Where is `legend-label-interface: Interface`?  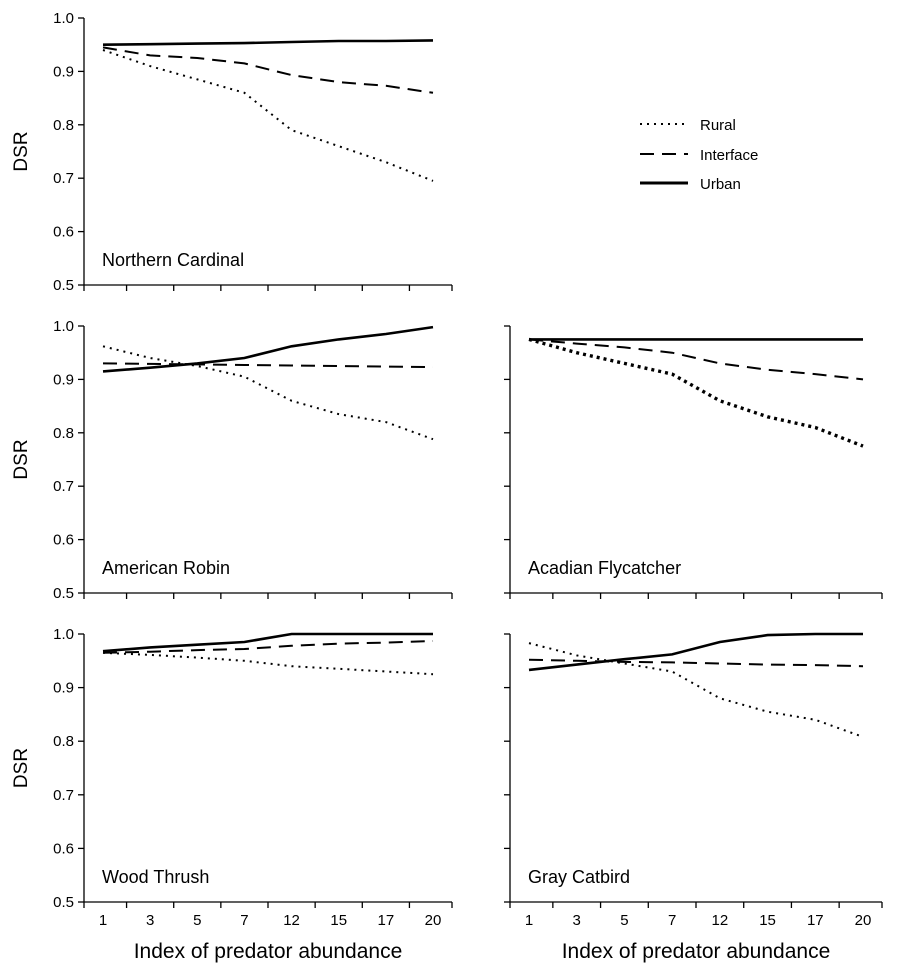 legend-label-interface: Interface is located at coordinates (729, 155).